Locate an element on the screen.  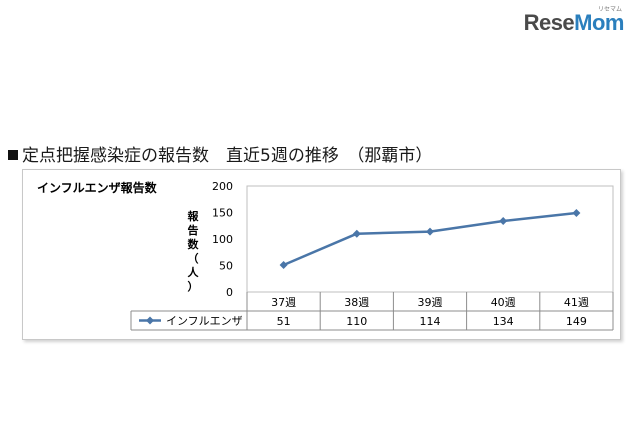
y-axis-label-char: （ is located at coordinates (193, 258).